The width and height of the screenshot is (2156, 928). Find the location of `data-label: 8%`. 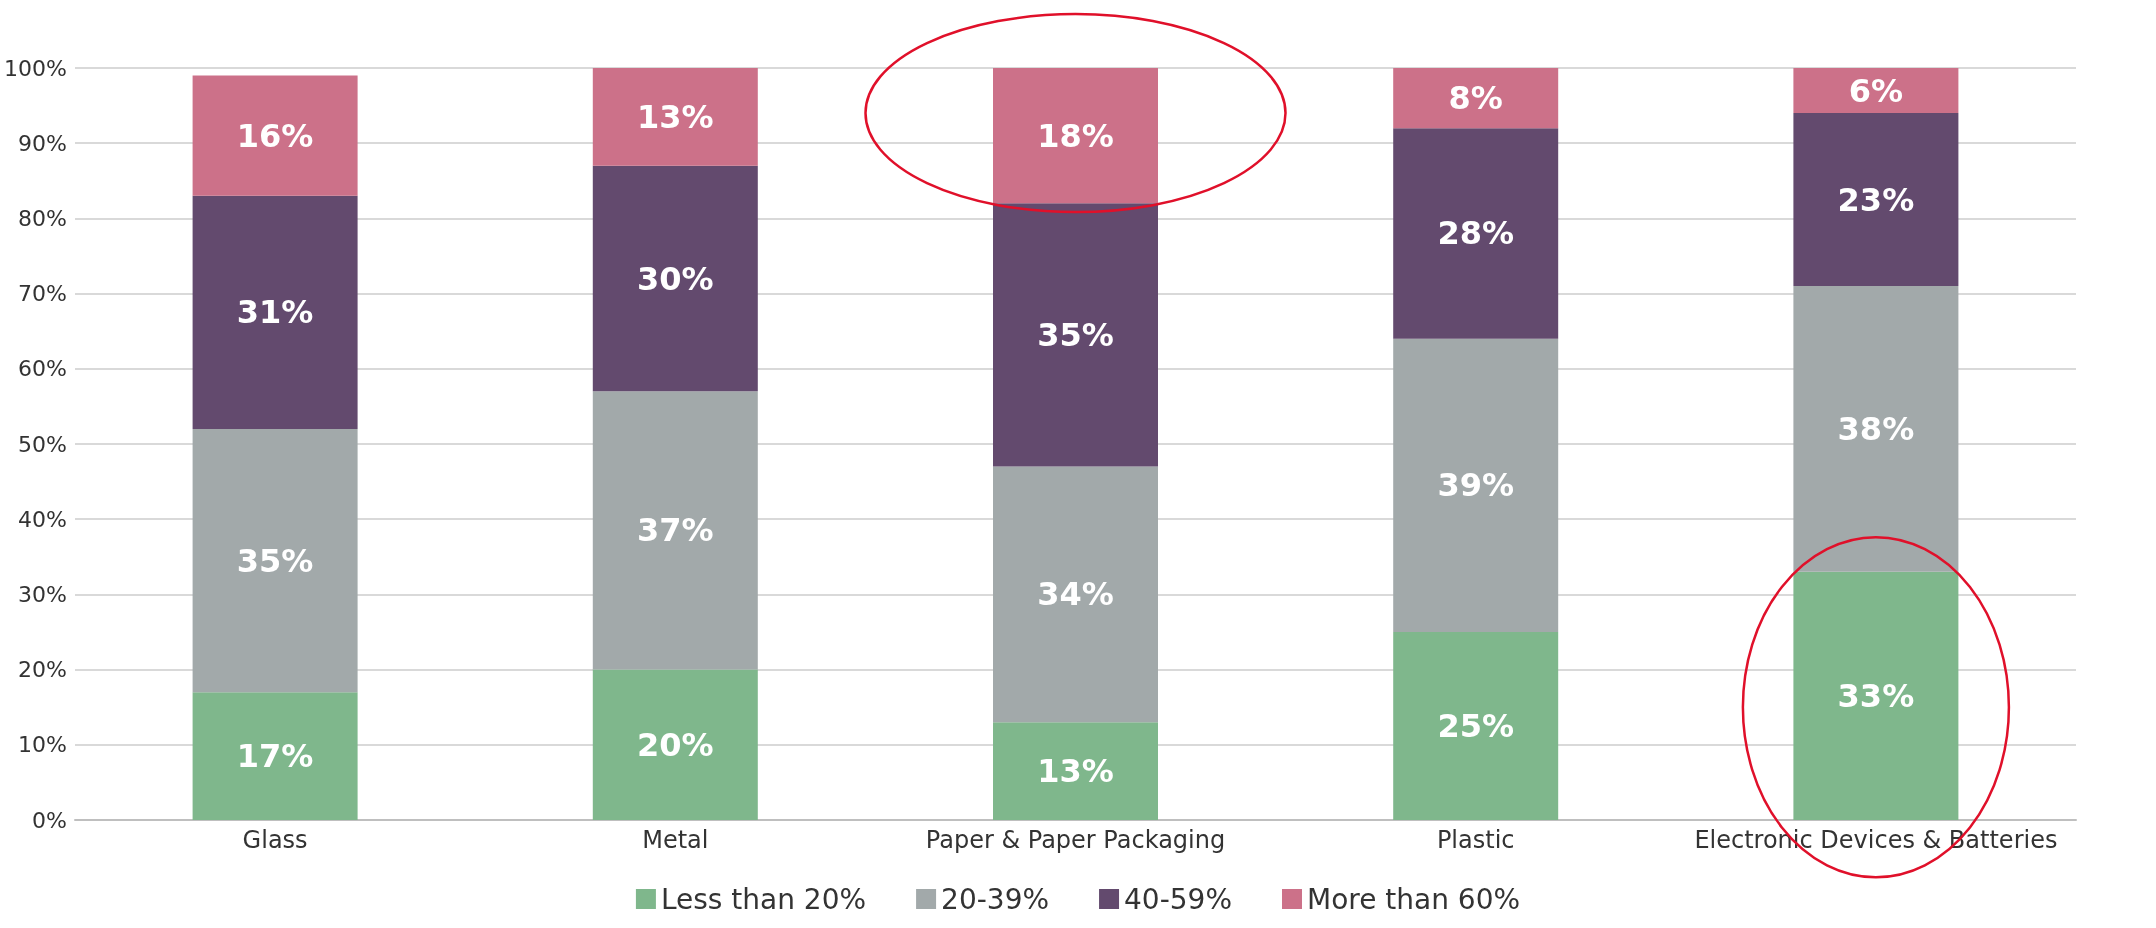

data-label: 8% is located at coordinates (1475, 98).